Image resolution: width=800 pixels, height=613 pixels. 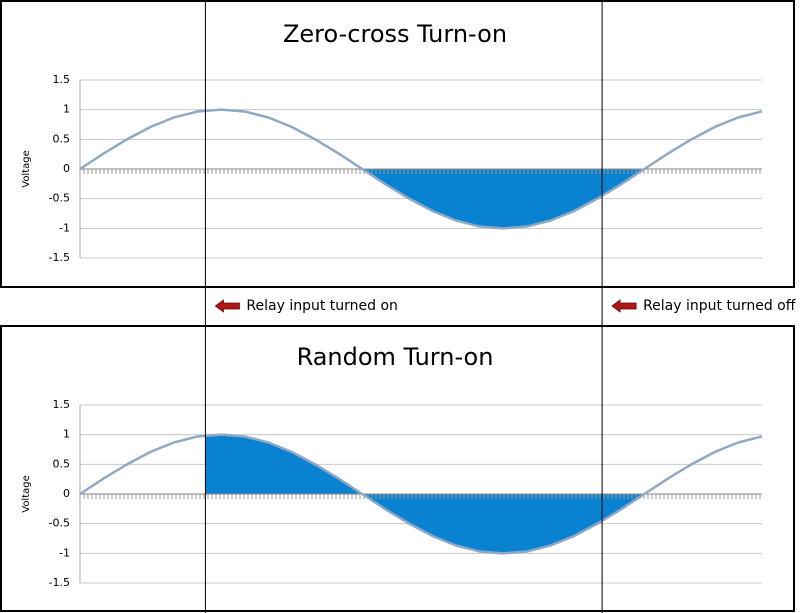 I want to click on chart-title: Zero-cross Turn-on, so click(x=395, y=34).